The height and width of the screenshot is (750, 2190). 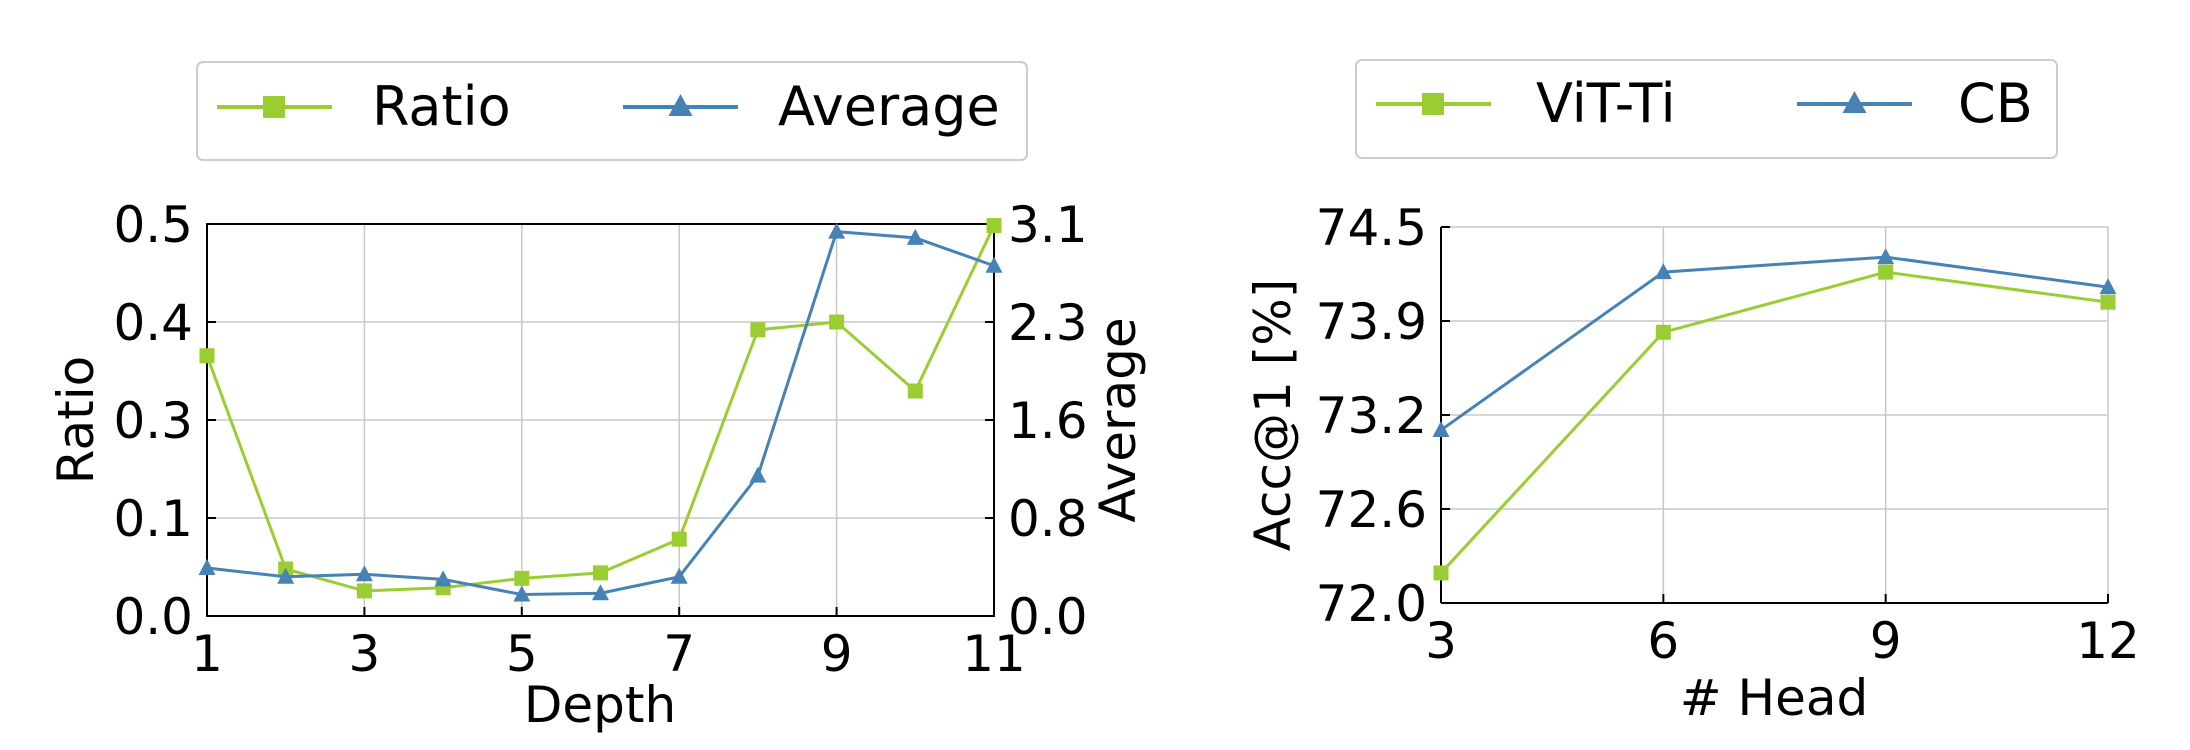 What do you see at coordinates (76, 420) in the screenshot?
I see `depth-chart-y-label: Ratio` at bounding box center [76, 420].